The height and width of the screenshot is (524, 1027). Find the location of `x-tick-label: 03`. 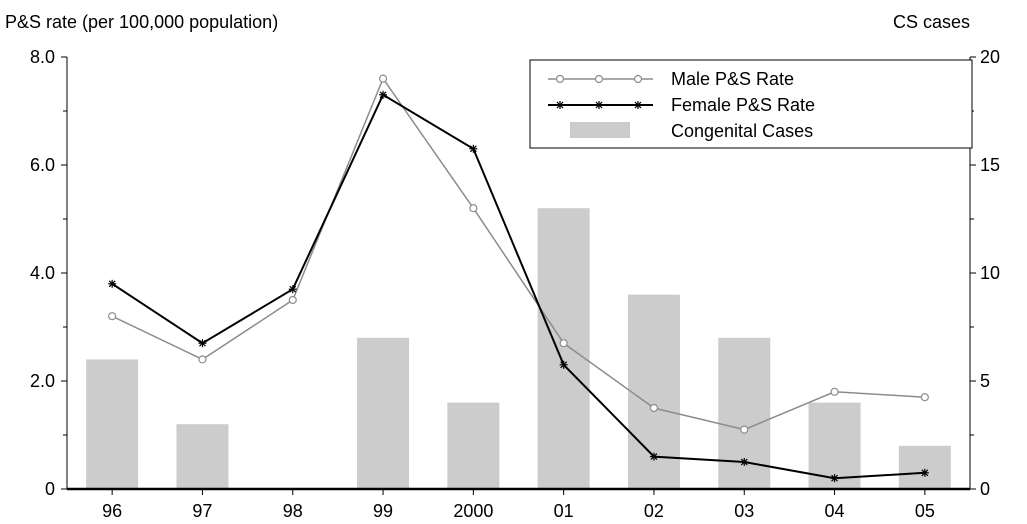

x-tick-label: 03 is located at coordinates (744, 511).